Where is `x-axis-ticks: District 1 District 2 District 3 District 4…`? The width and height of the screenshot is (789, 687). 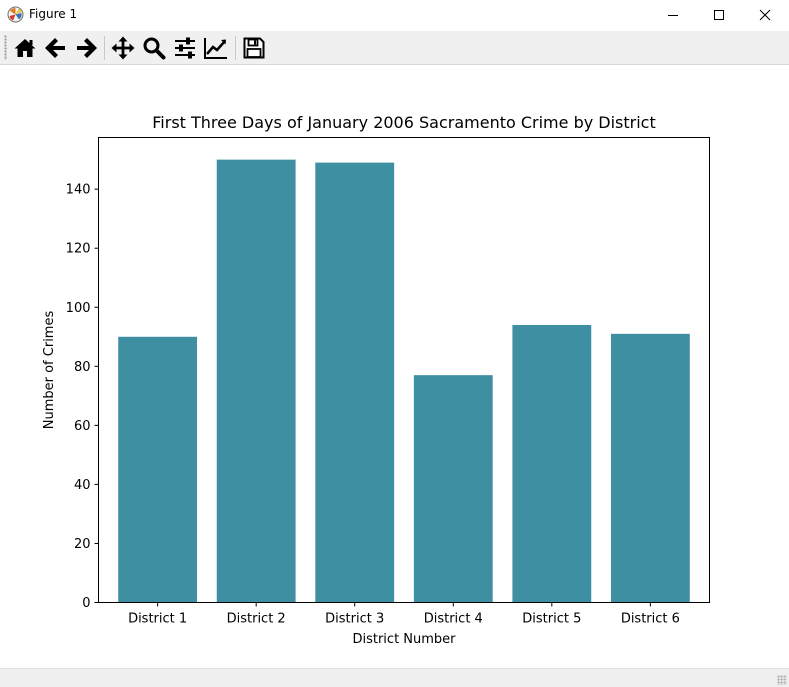
x-axis-ticks: District 1 District 2 District 3 District 4… is located at coordinates (404, 614).